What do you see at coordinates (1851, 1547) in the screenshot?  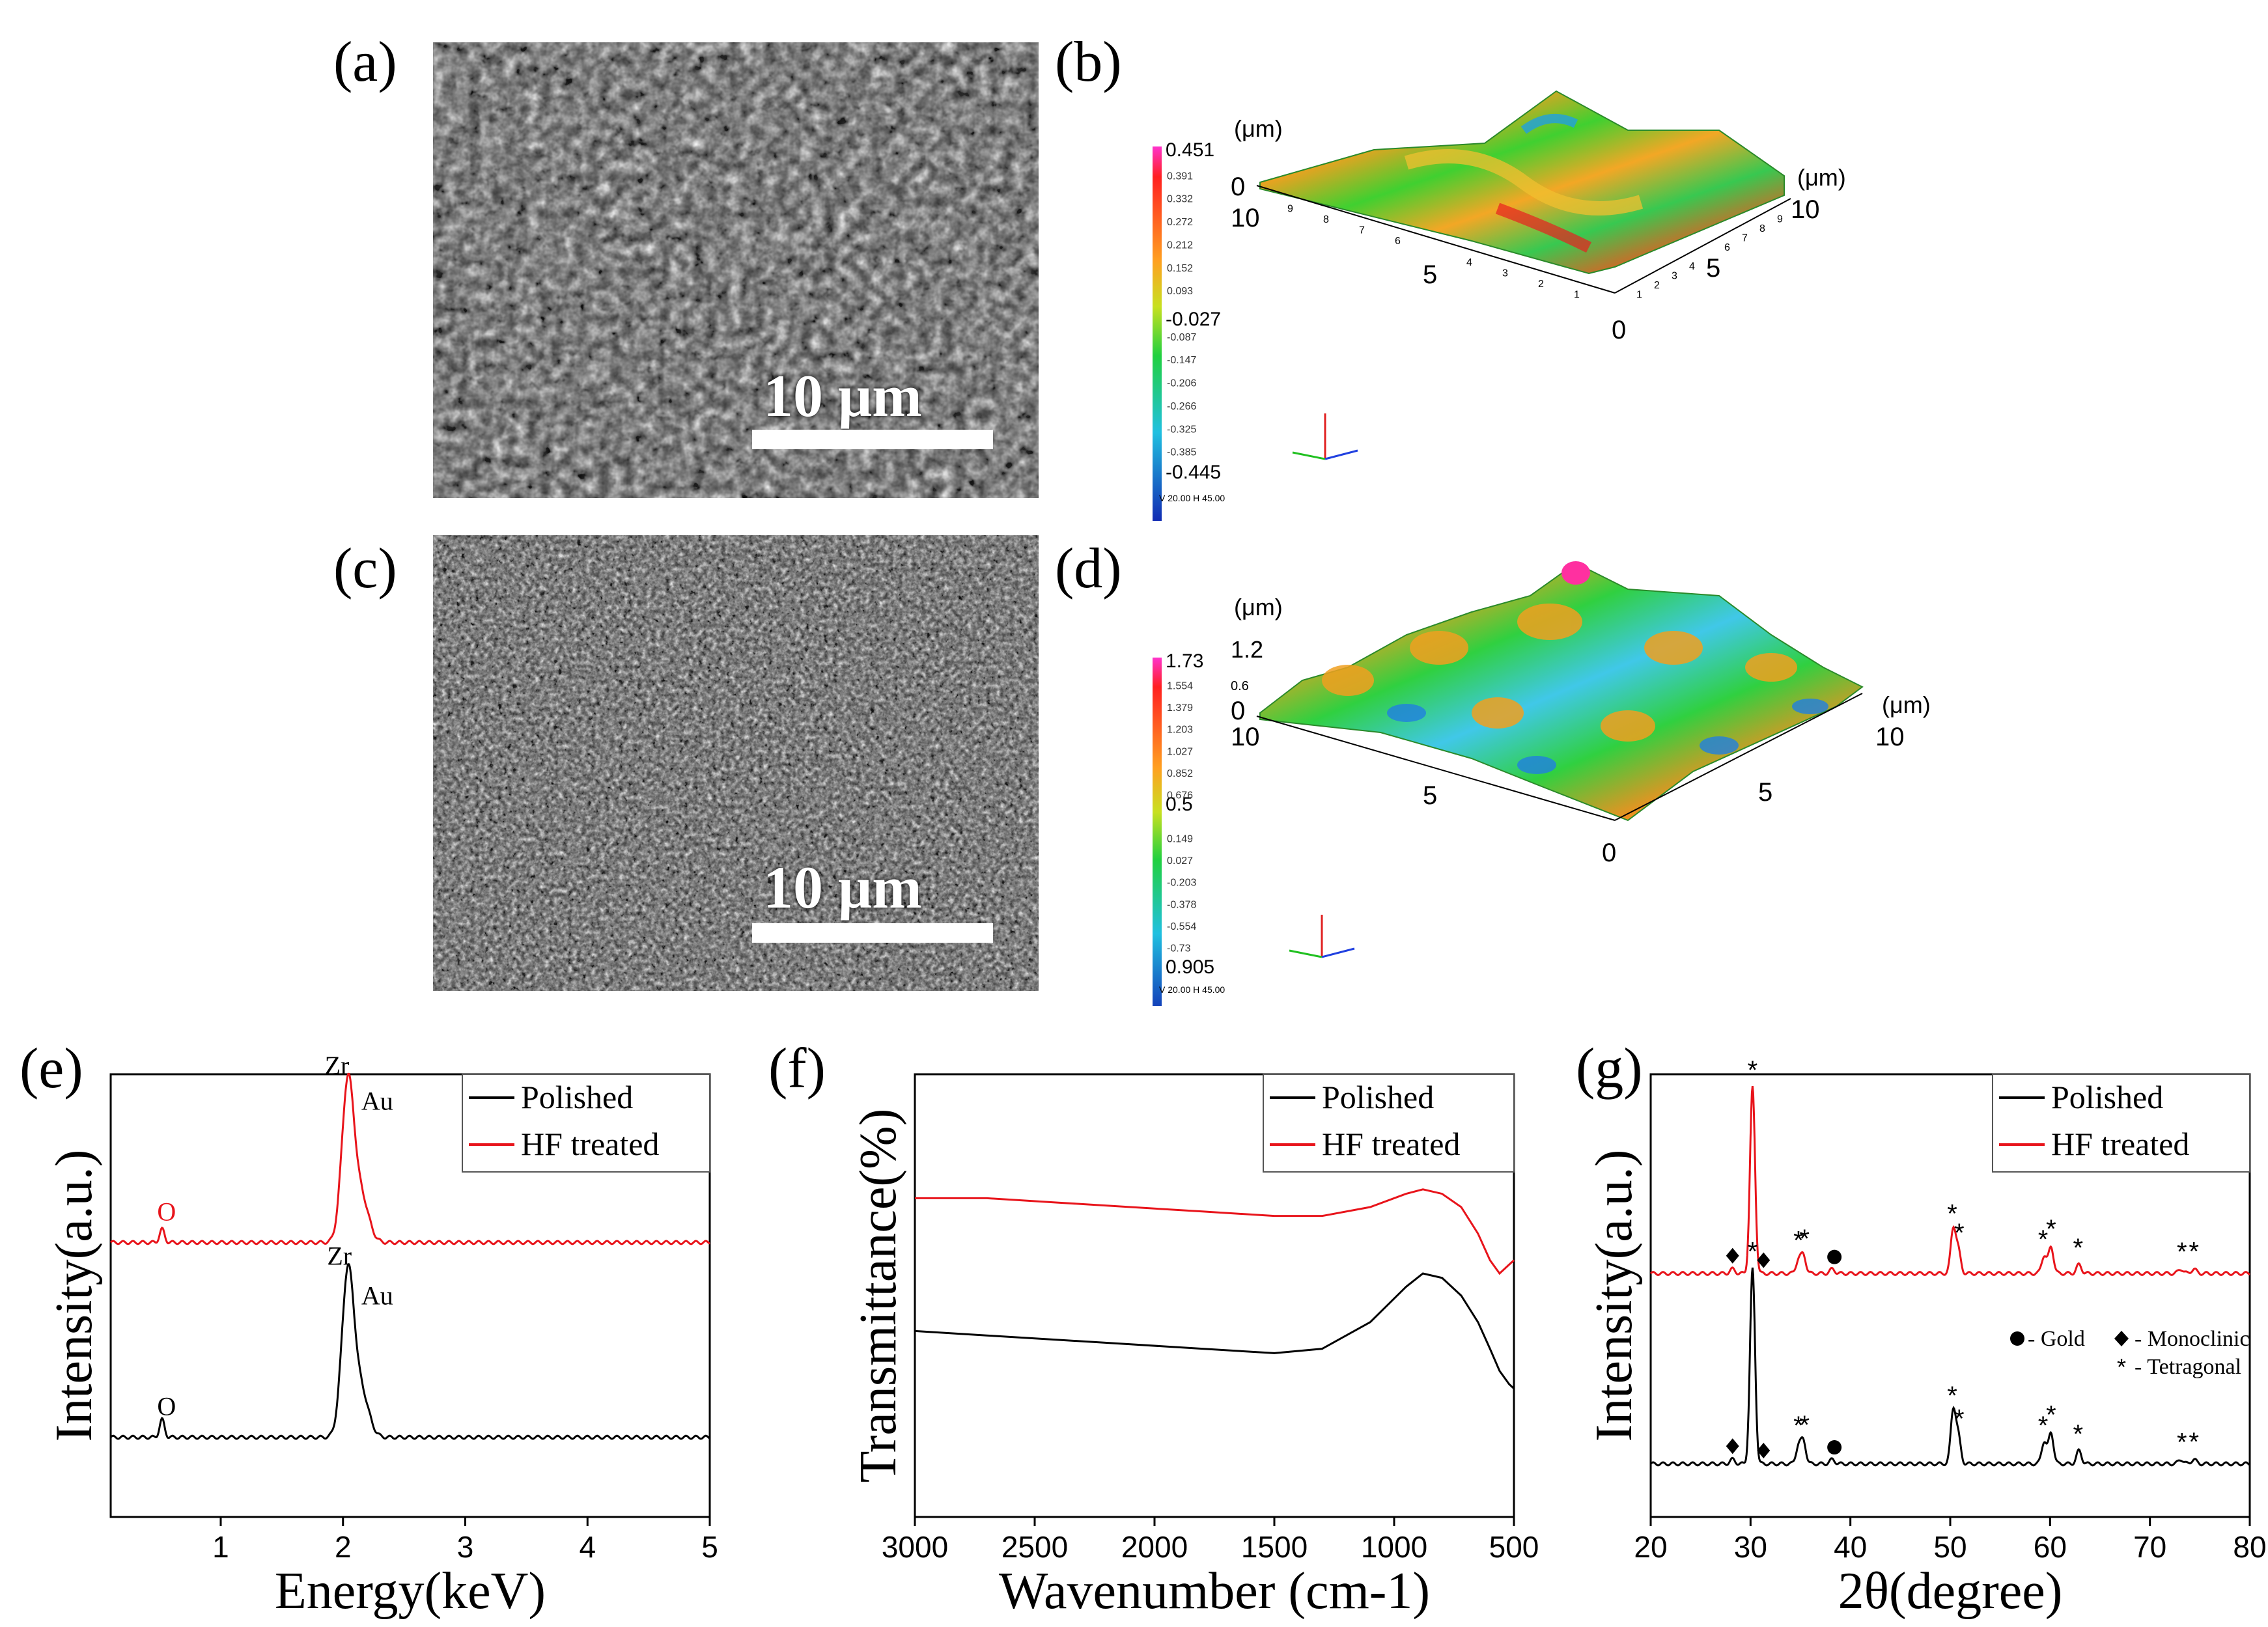 I see `x-tick-label: 40` at bounding box center [1851, 1547].